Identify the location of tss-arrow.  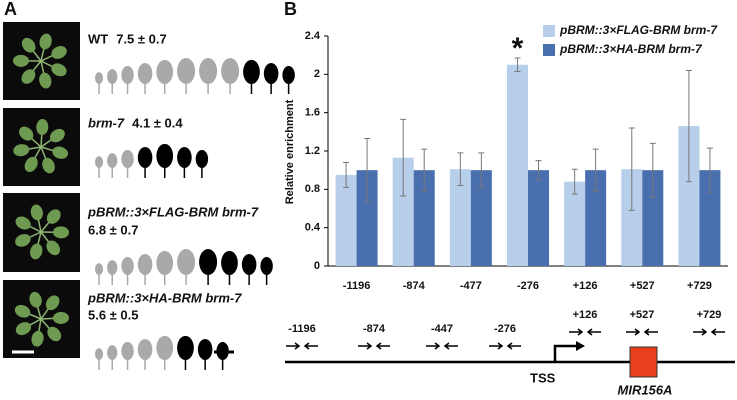
(565, 353).